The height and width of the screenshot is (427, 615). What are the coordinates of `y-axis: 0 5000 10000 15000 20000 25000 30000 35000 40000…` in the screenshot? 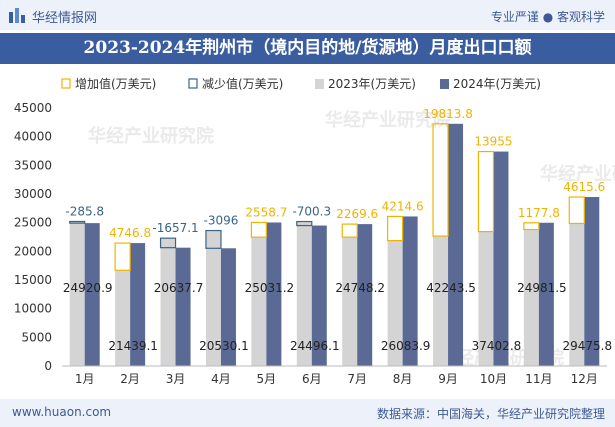 It's located at (33, 237).